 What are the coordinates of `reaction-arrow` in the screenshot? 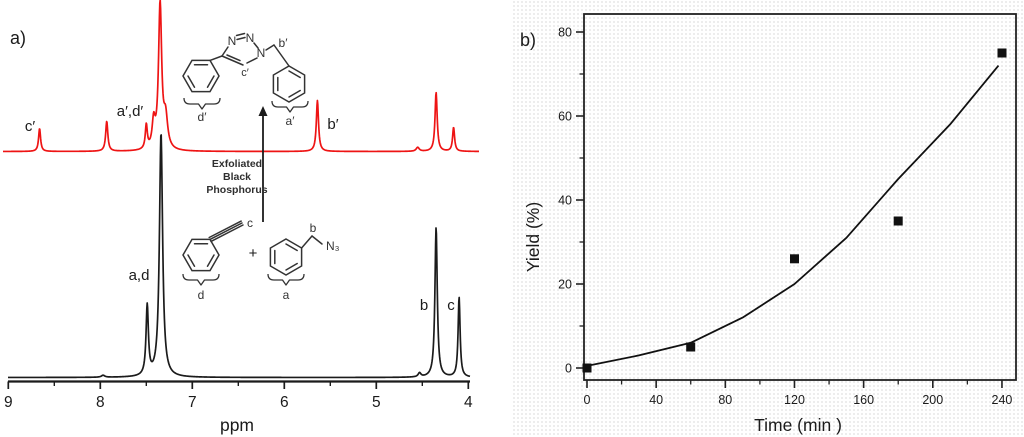 It's located at (263, 164).